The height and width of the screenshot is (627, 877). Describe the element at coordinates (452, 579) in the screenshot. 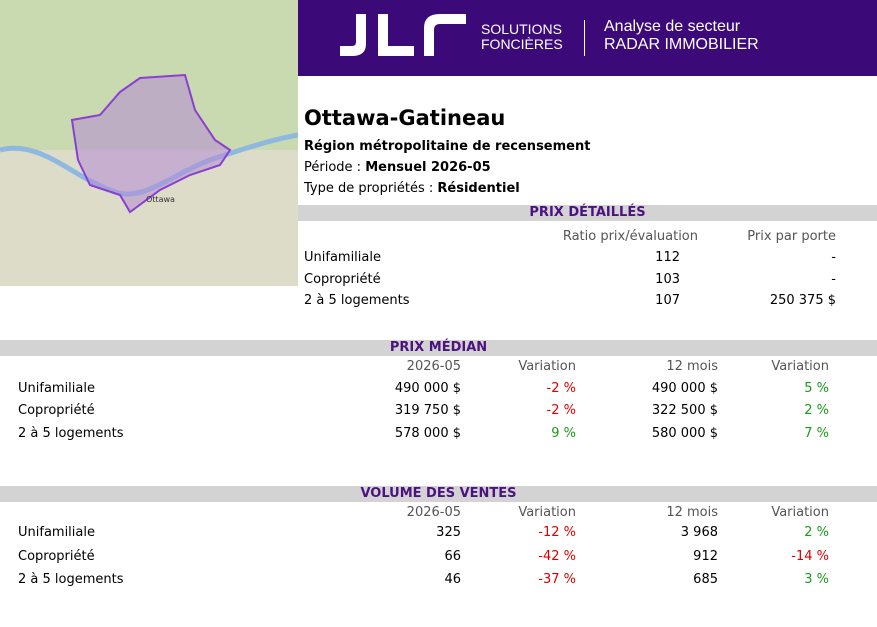

I see `cell-value: 46` at that location.